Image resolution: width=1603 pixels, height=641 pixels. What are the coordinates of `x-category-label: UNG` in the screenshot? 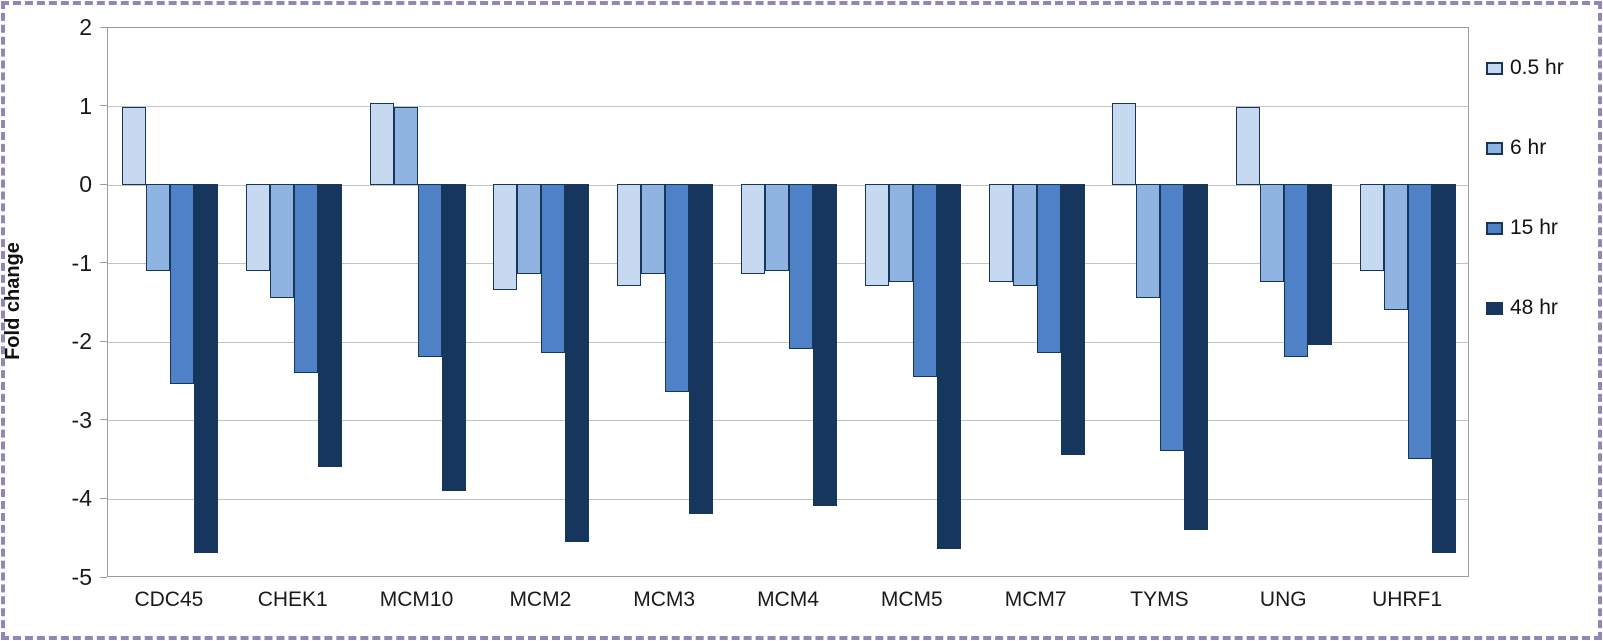 It's located at (1283, 599).